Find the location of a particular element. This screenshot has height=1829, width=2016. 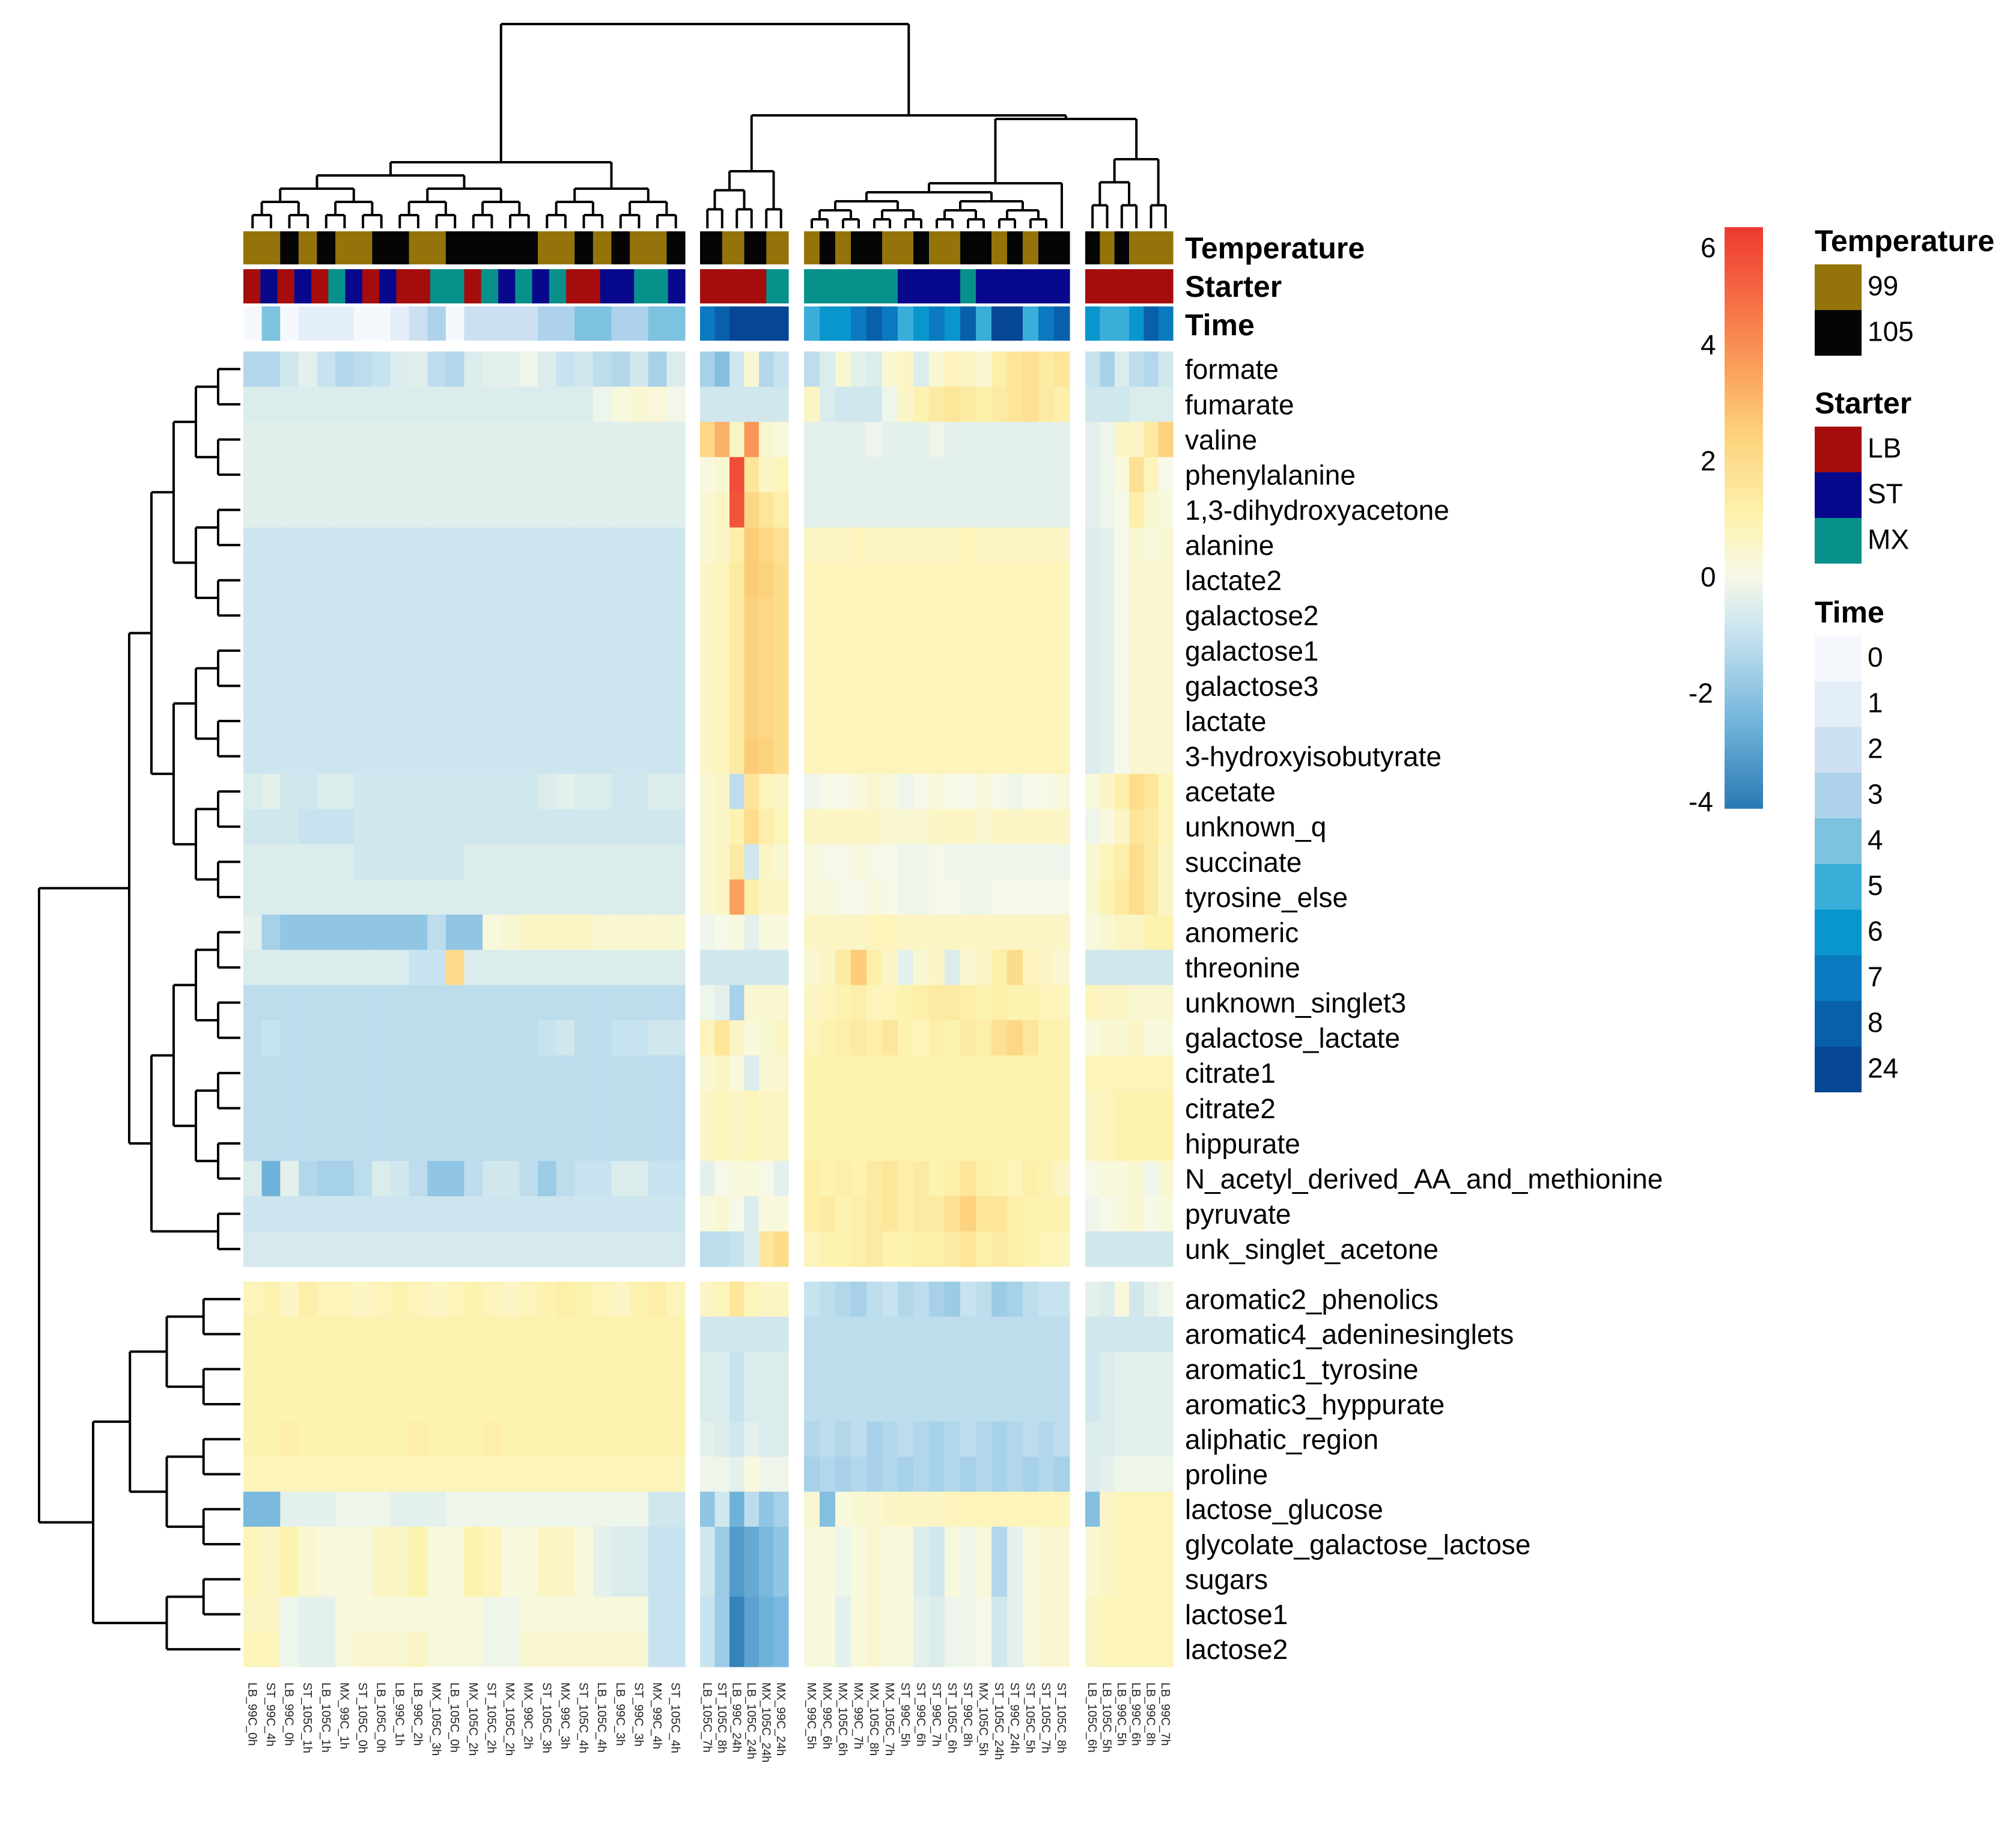

column-label: MX_99C_24h is located at coordinates (780, 1719).